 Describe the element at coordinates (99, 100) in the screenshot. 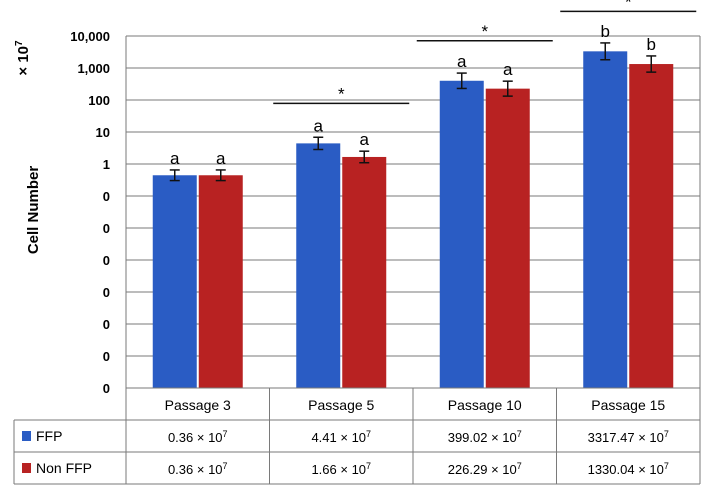

I see `y-tick-label: 100` at that location.